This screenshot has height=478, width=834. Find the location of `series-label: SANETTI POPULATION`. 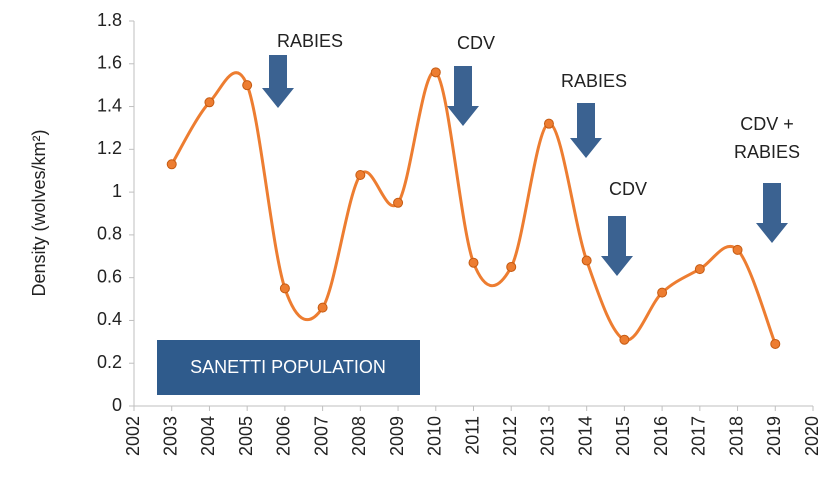

series-label: SANETTI POPULATION is located at coordinates (288, 367).